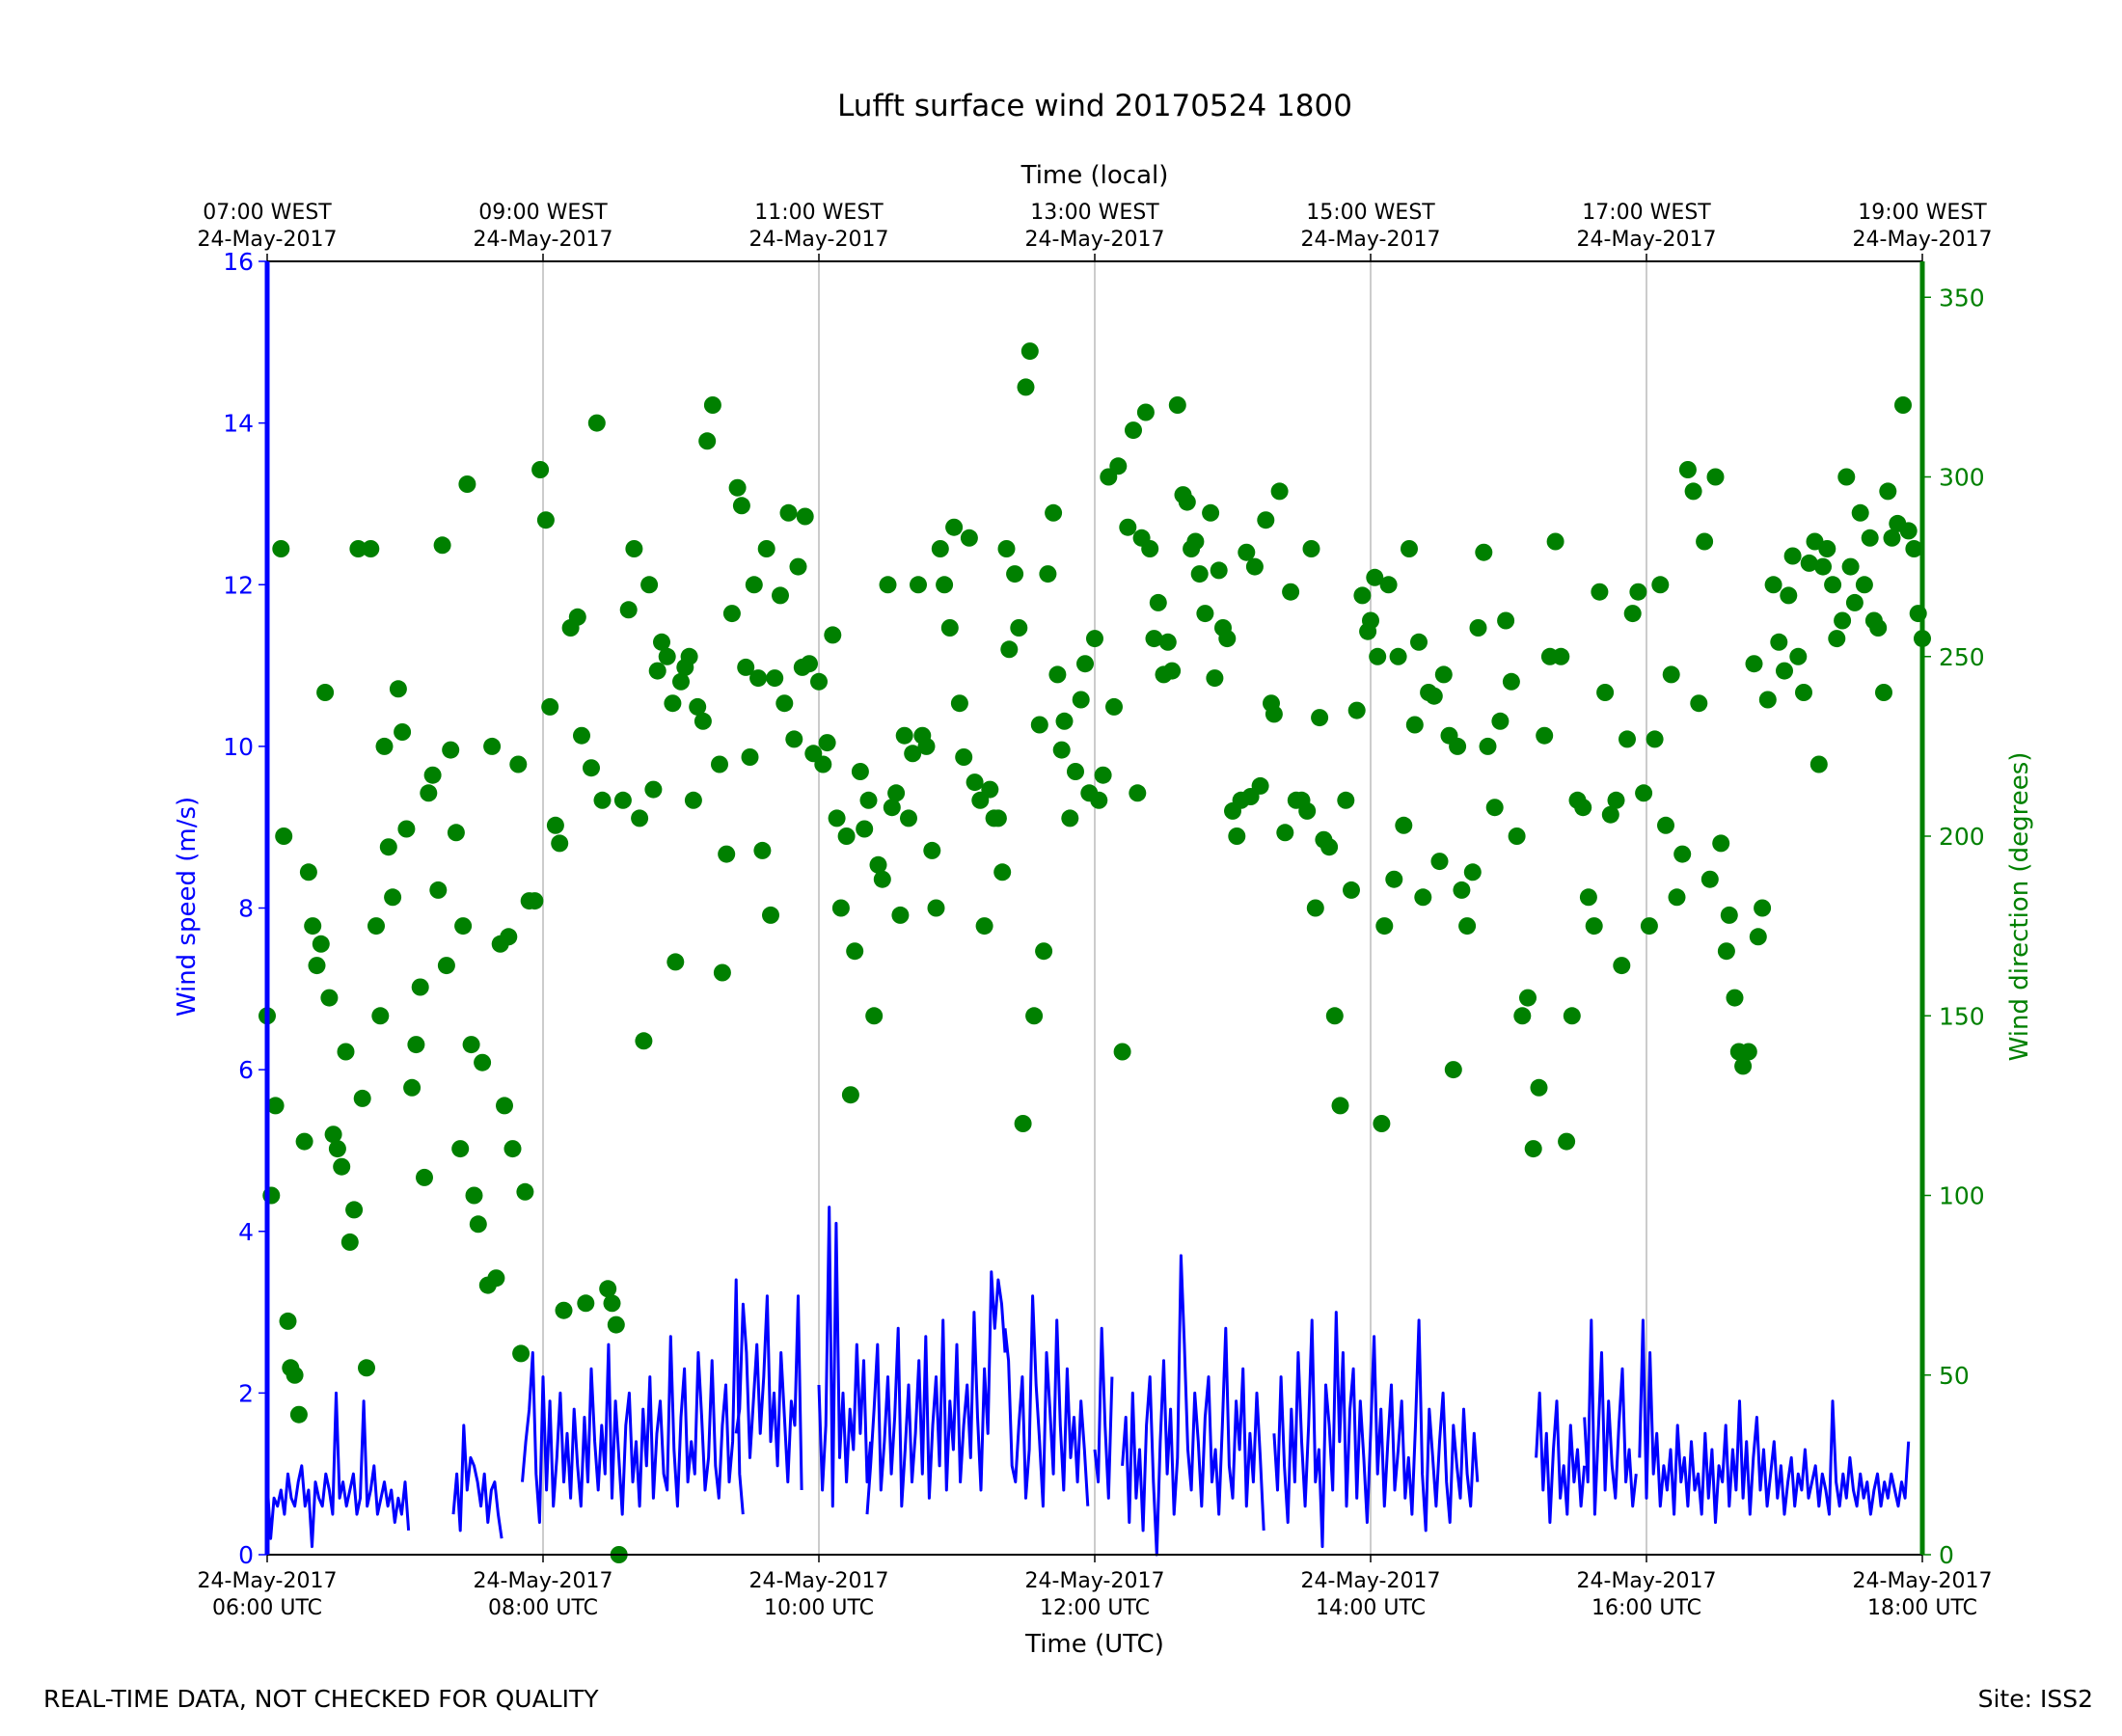 The image size is (2122, 1736). Describe the element at coordinates (1947, 1555) in the screenshot. I see `right-tick-label: 0` at that location.